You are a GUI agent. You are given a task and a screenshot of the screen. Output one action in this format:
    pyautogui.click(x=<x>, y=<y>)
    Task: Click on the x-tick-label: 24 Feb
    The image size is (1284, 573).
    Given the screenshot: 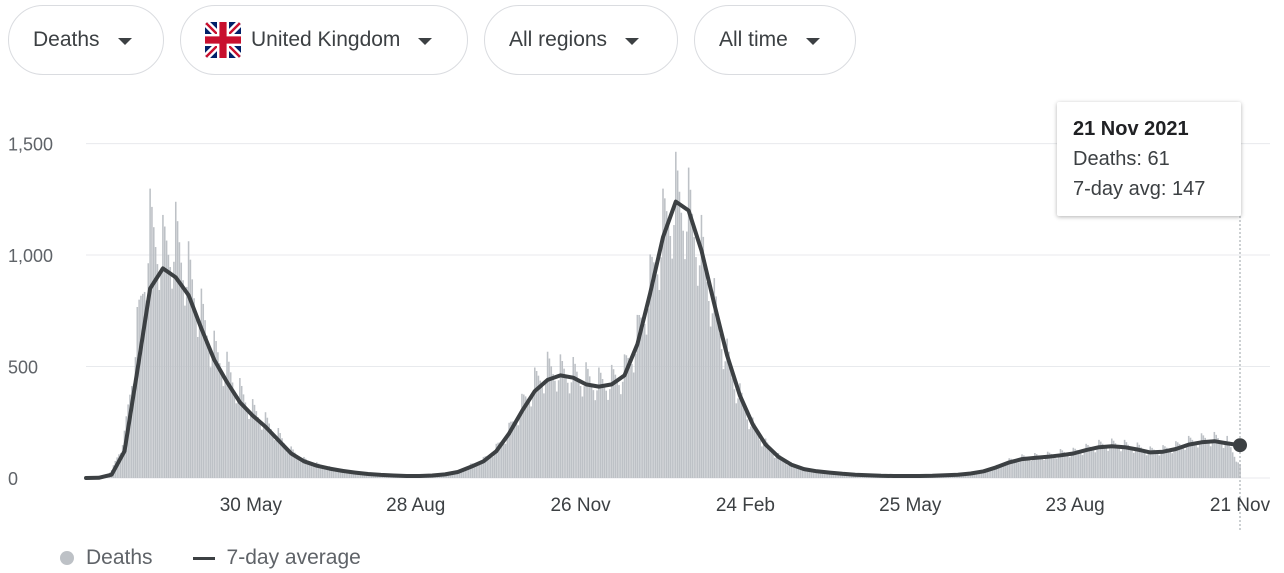 What is the action you would take?
    pyautogui.click(x=745, y=505)
    